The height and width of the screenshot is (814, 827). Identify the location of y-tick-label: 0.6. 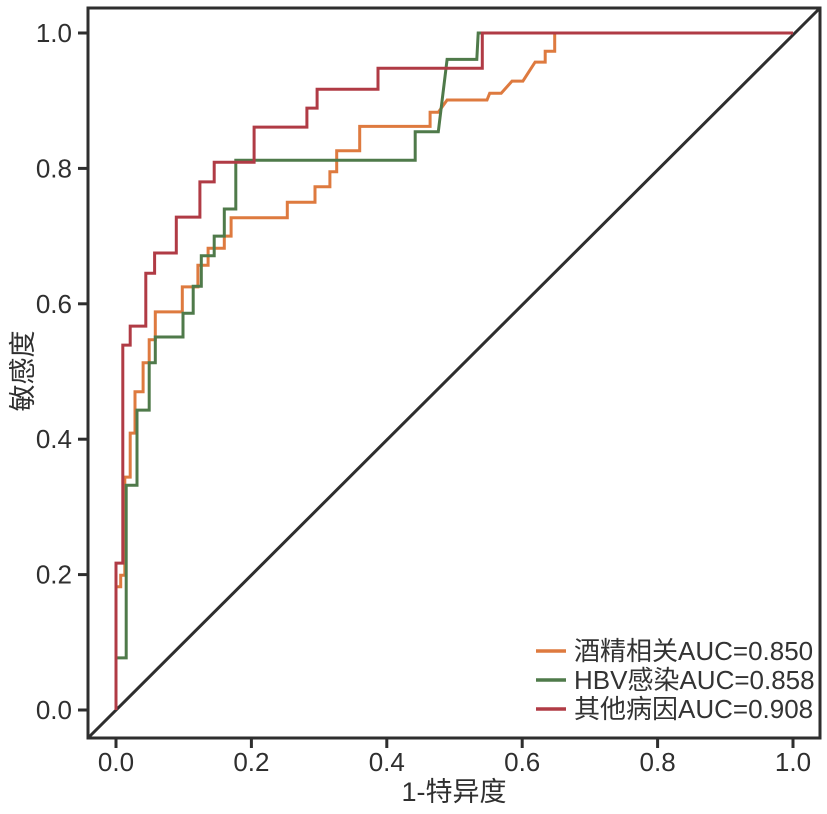
(54, 304).